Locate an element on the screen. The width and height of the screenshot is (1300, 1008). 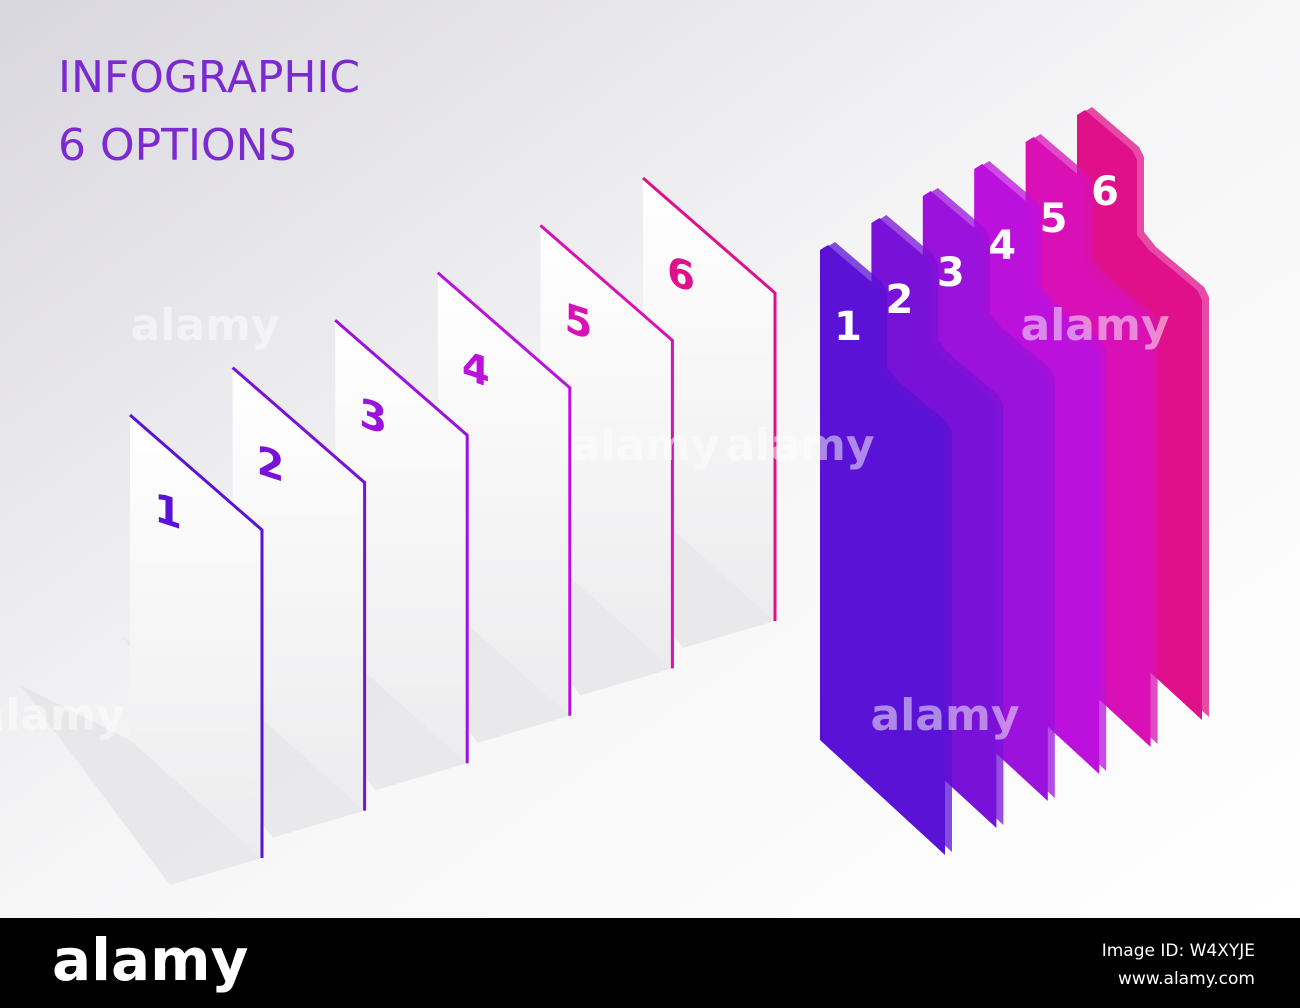
color-panel-number: 6 is located at coordinates (1105, 192).